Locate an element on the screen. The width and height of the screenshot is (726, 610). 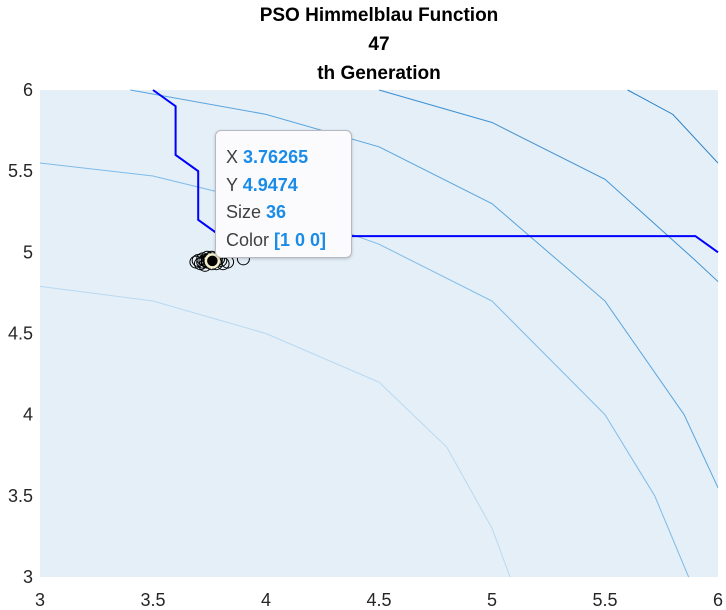
x-tick-label: 3.5 is located at coordinates (152, 600).